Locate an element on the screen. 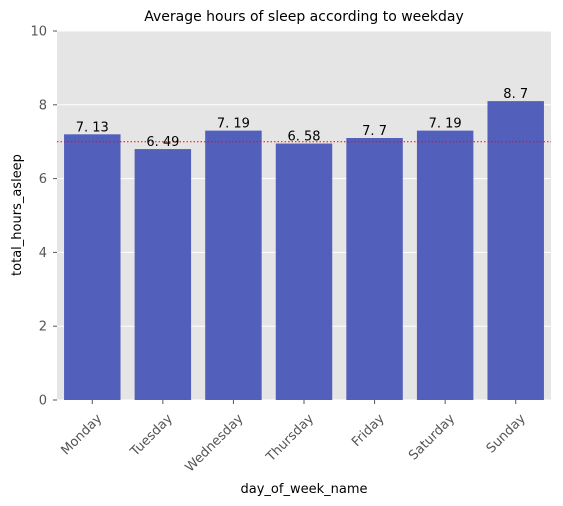  bar-wednesday is located at coordinates (233, 265).